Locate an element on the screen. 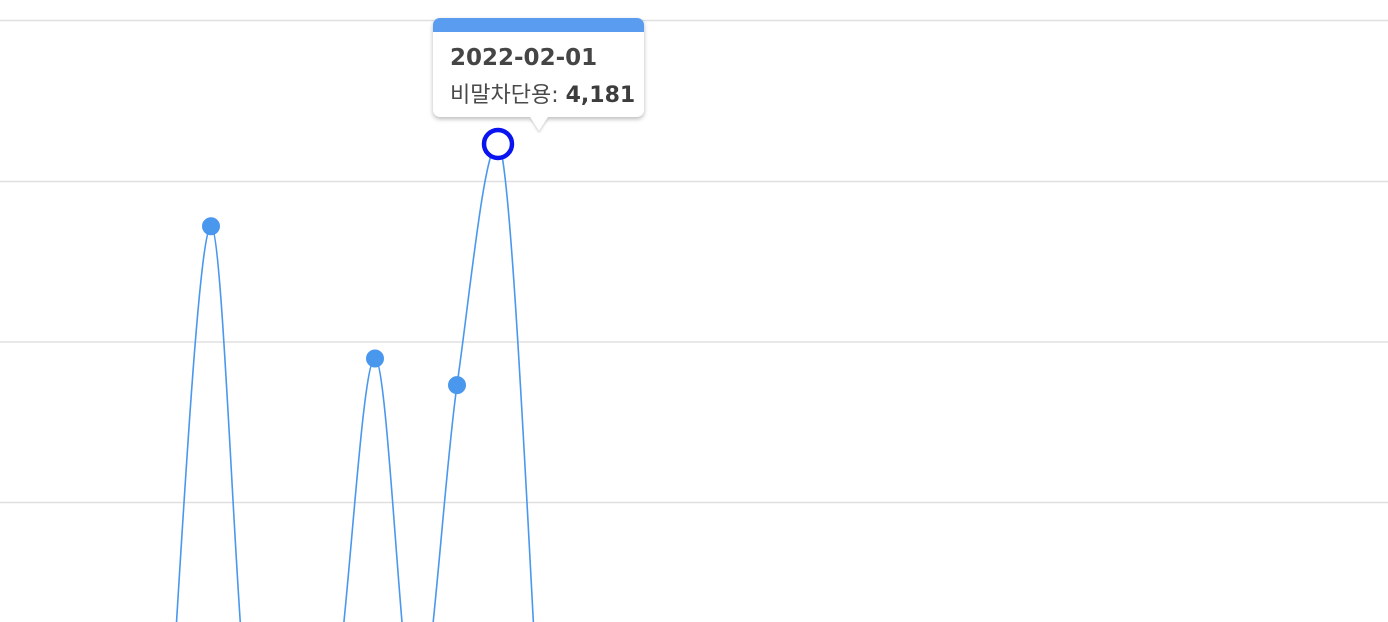 This screenshot has width=1388, height=622. highlighted-data-point is located at coordinates (498, 144).